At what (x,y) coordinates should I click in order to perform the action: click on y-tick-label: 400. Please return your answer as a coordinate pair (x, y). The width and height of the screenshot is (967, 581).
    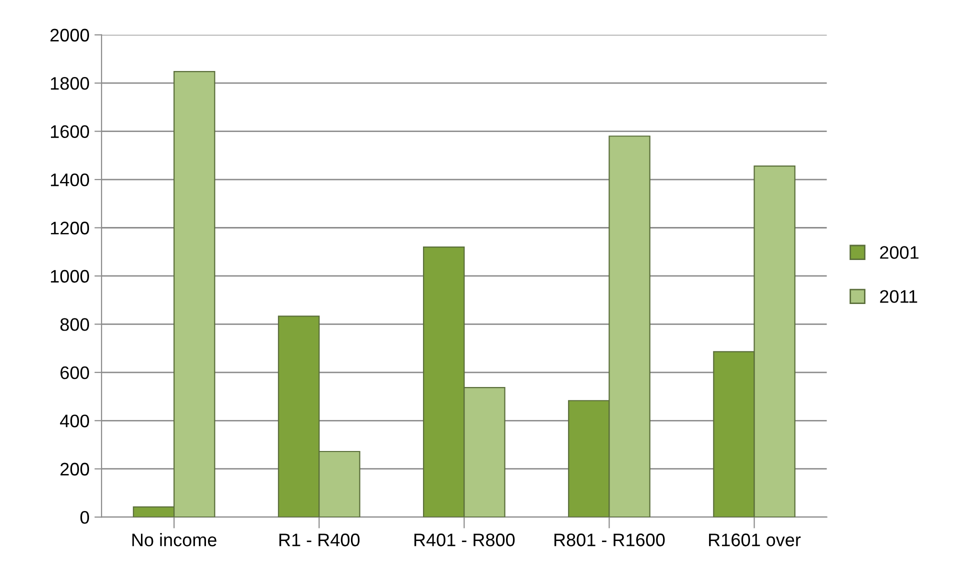
    Looking at the image, I should click on (75, 421).